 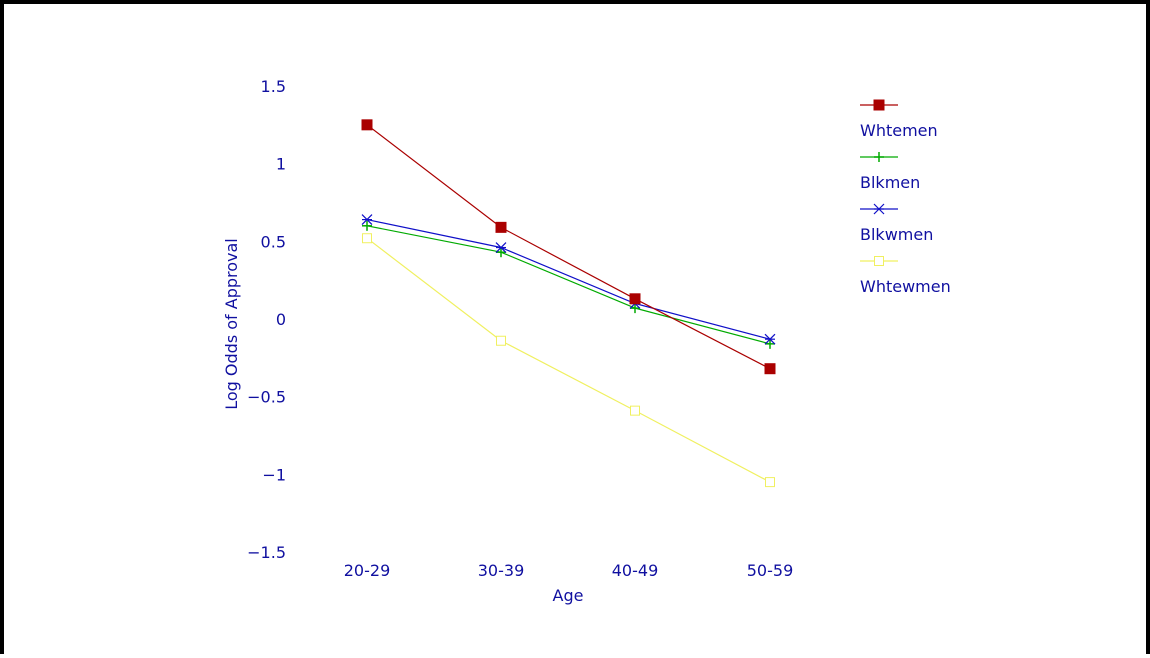 What do you see at coordinates (635, 570) in the screenshot?
I see `x-tick-label: 40-49` at bounding box center [635, 570].